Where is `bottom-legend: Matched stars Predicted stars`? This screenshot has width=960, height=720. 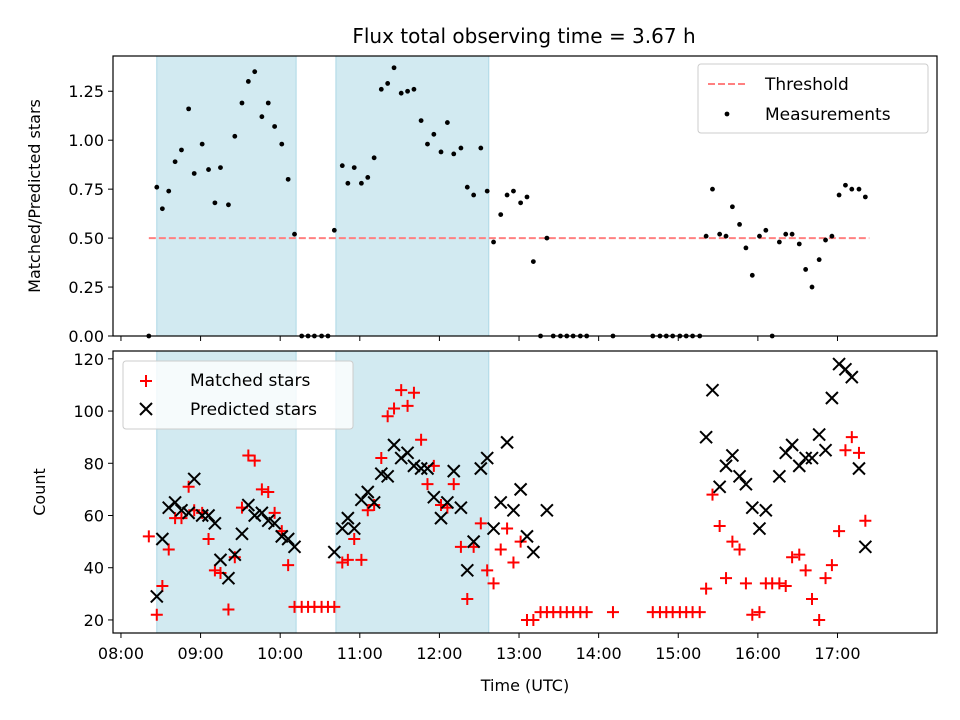
bottom-legend: Matched stars Predicted stars is located at coordinates (238, 395).